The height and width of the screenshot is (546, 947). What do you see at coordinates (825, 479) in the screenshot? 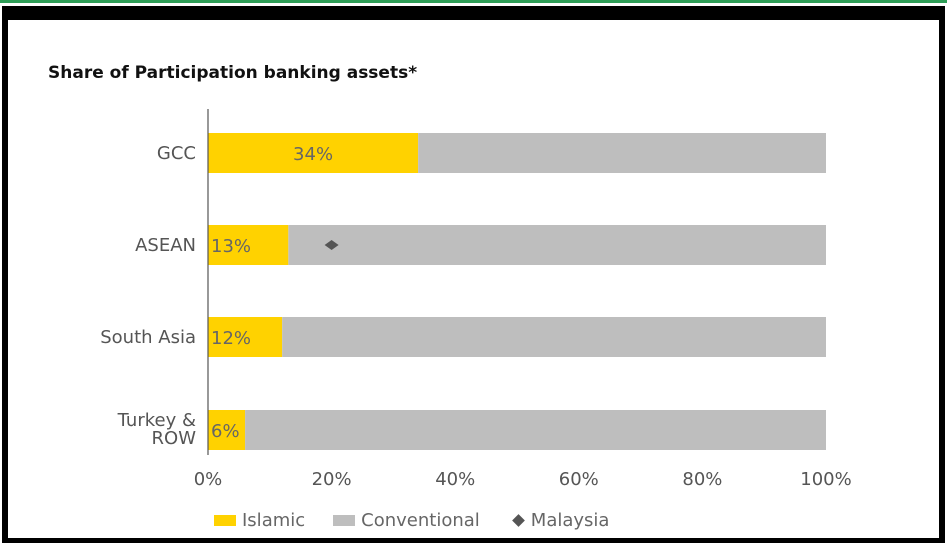
I see `x-tick-label-100: 100%` at bounding box center [825, 479].